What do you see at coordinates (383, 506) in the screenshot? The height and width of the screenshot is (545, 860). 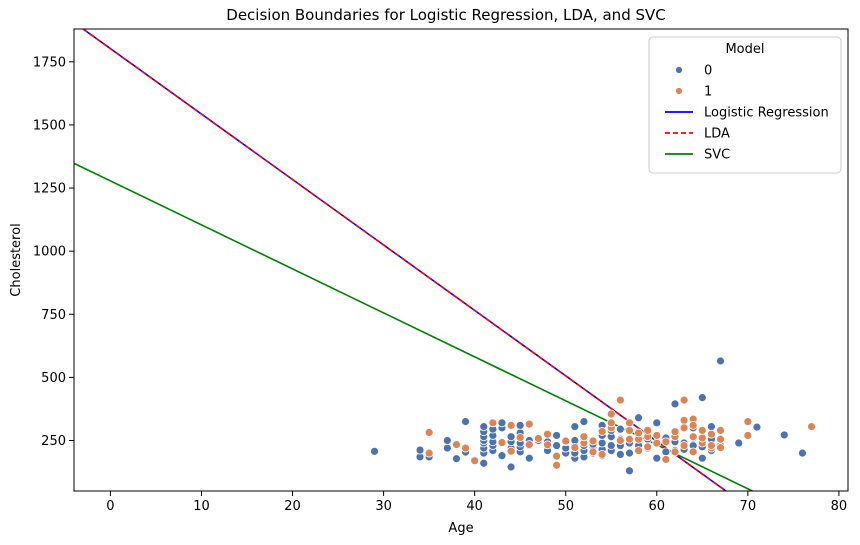 I see `x-tick-label: 30` at bounding box center [383, 506].